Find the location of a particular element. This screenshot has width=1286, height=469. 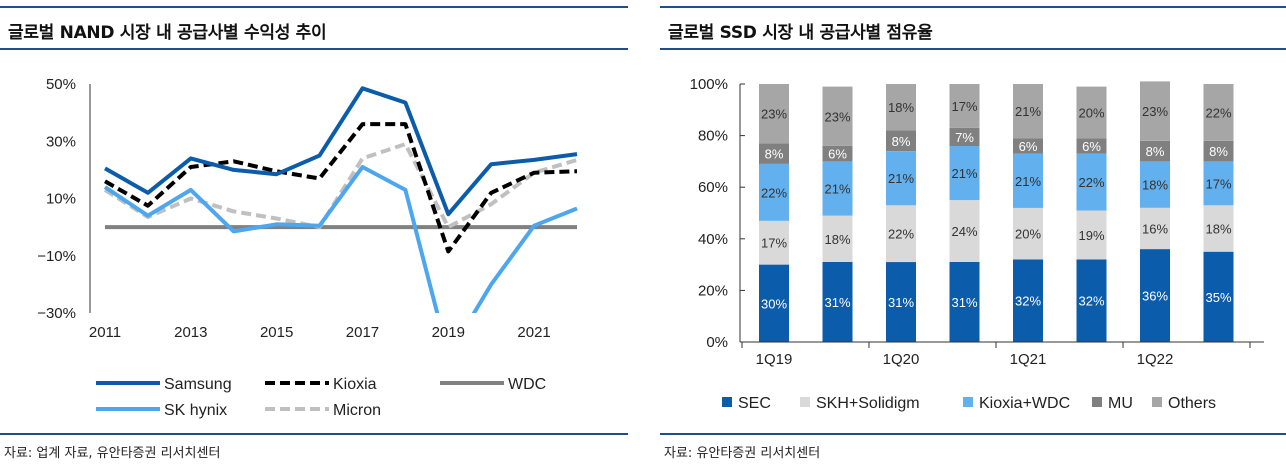

x-tick-label: 2017 is located at coordinates (362, 332).